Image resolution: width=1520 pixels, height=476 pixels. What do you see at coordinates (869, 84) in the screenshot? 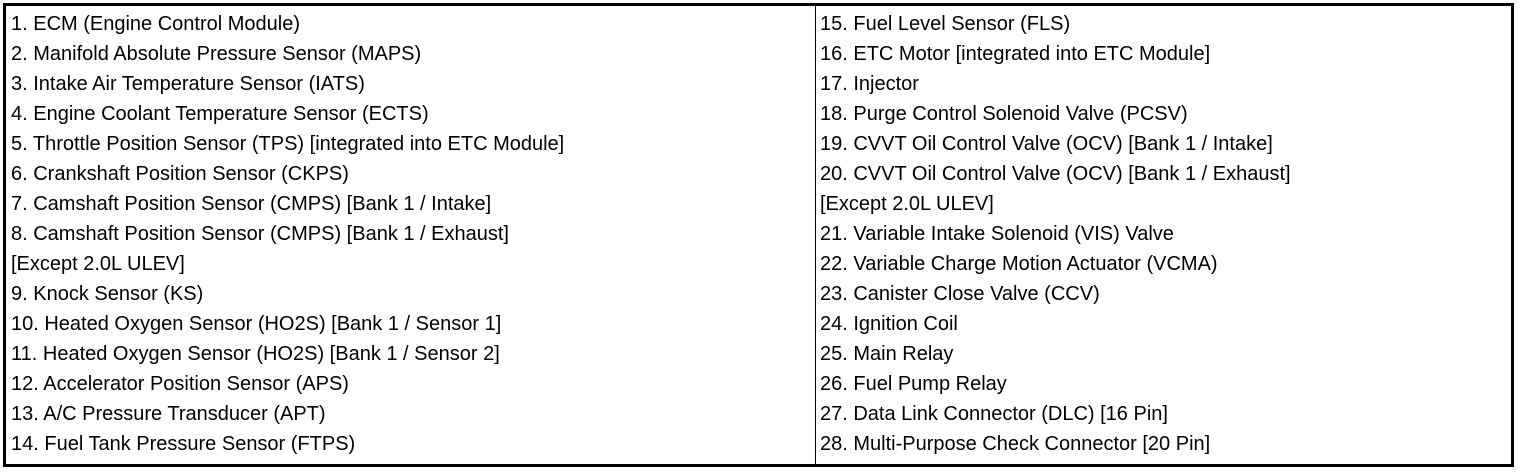
I see `component-item: 17. Injector` at bounding box center [869, 84].